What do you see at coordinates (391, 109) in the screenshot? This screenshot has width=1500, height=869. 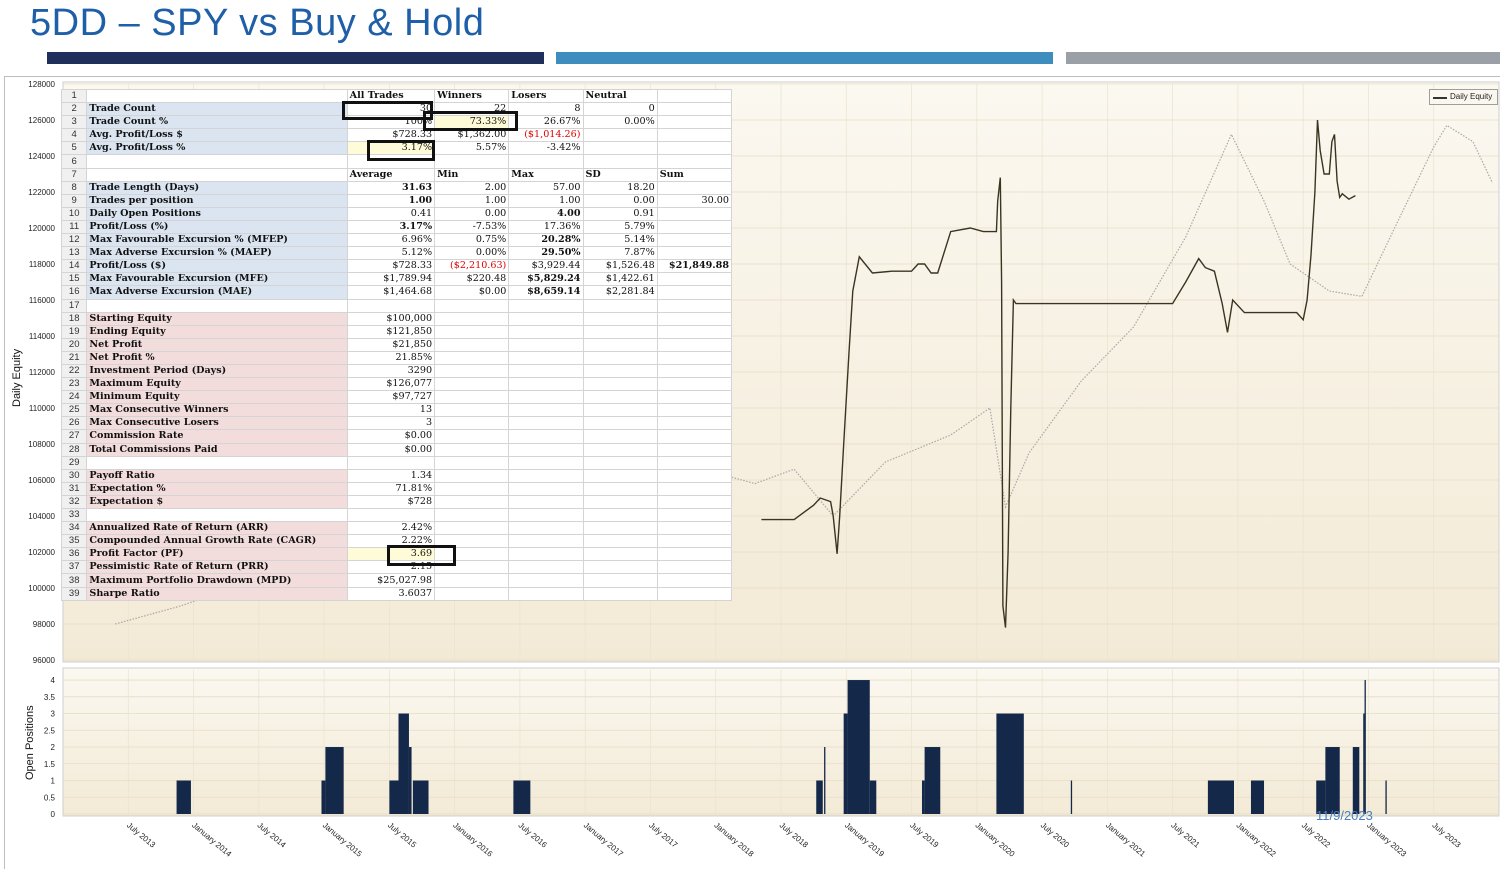 I see `stat-value: 30` at bounding box center [391, 109].